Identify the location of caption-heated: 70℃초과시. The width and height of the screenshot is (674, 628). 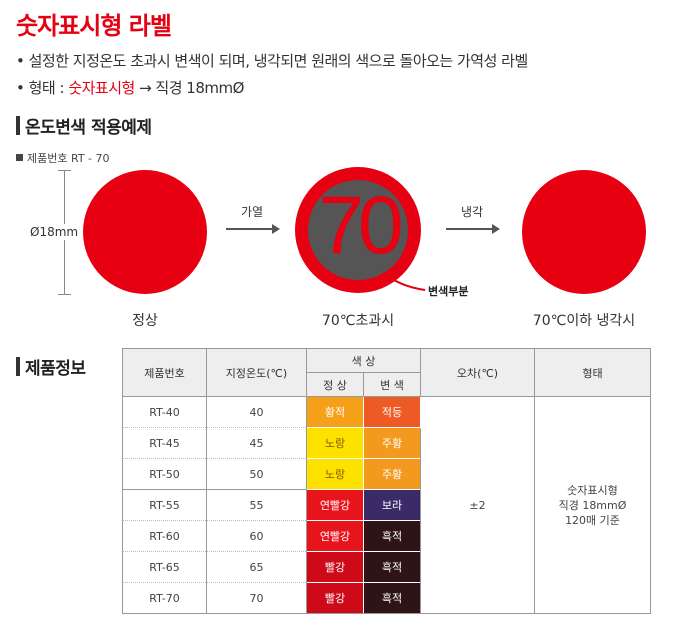
(358, 321).